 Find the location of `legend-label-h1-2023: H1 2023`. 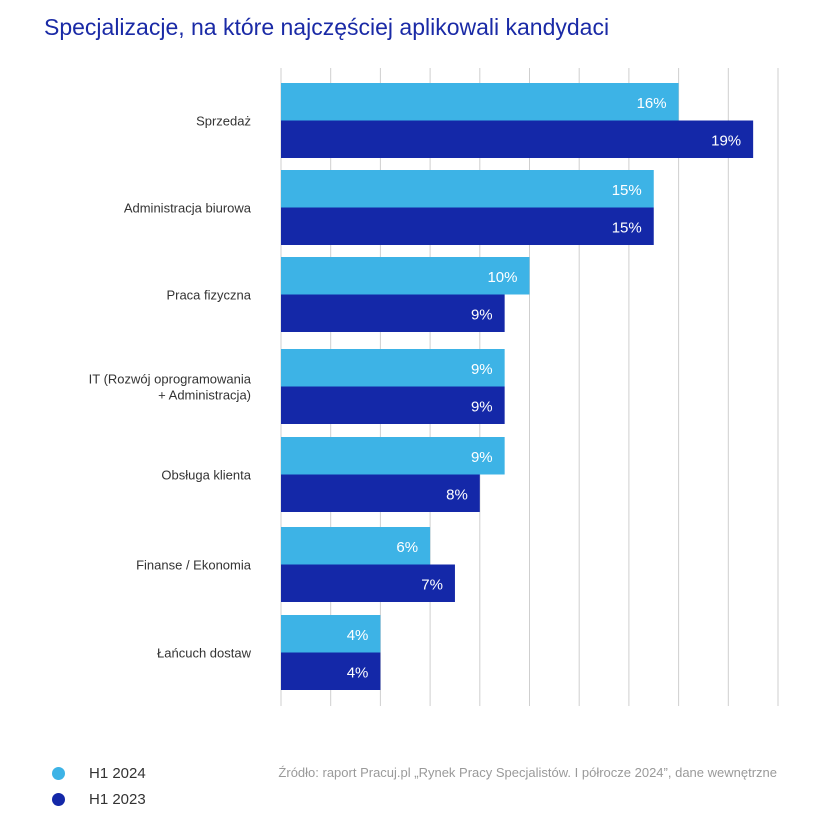

legend-label-h1-2023: H1 2023 is located at coordinates (117, 799).